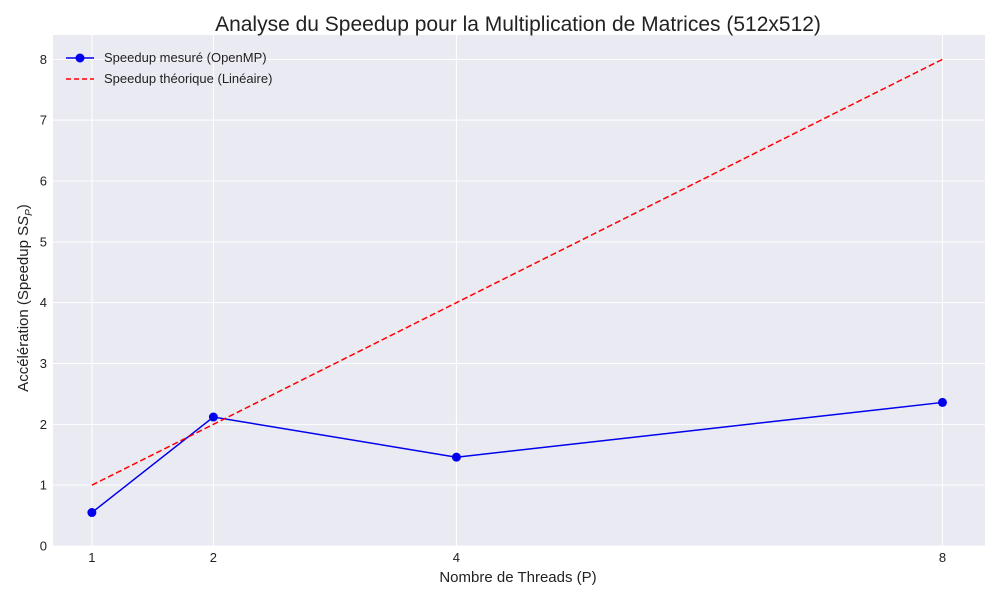 This screenshot has width=1000, height=600. What do you see at coordinates (23, 206) in the screenshot?
I see `y-axis-label-suffix: )` at bounding box center [23, 206].